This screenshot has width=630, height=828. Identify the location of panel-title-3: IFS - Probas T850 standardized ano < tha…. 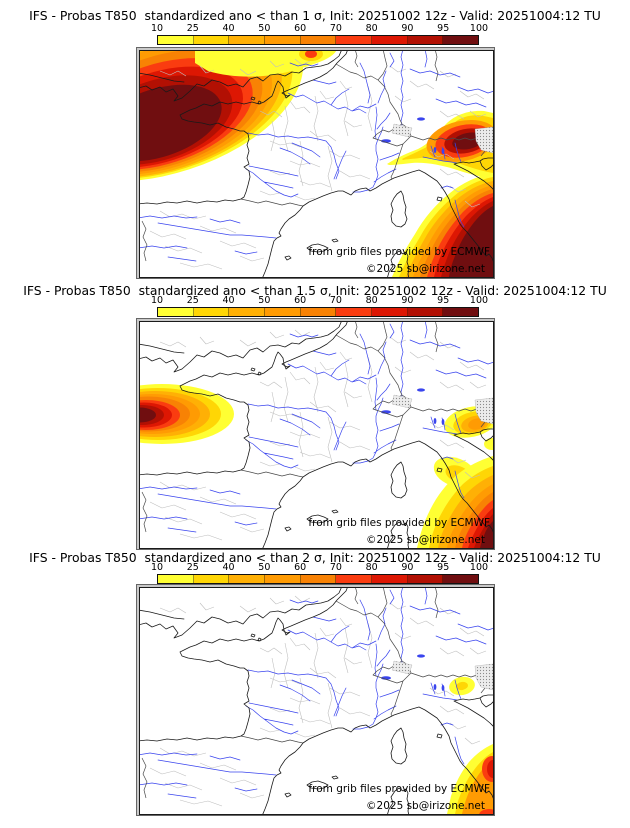
(315, 557).